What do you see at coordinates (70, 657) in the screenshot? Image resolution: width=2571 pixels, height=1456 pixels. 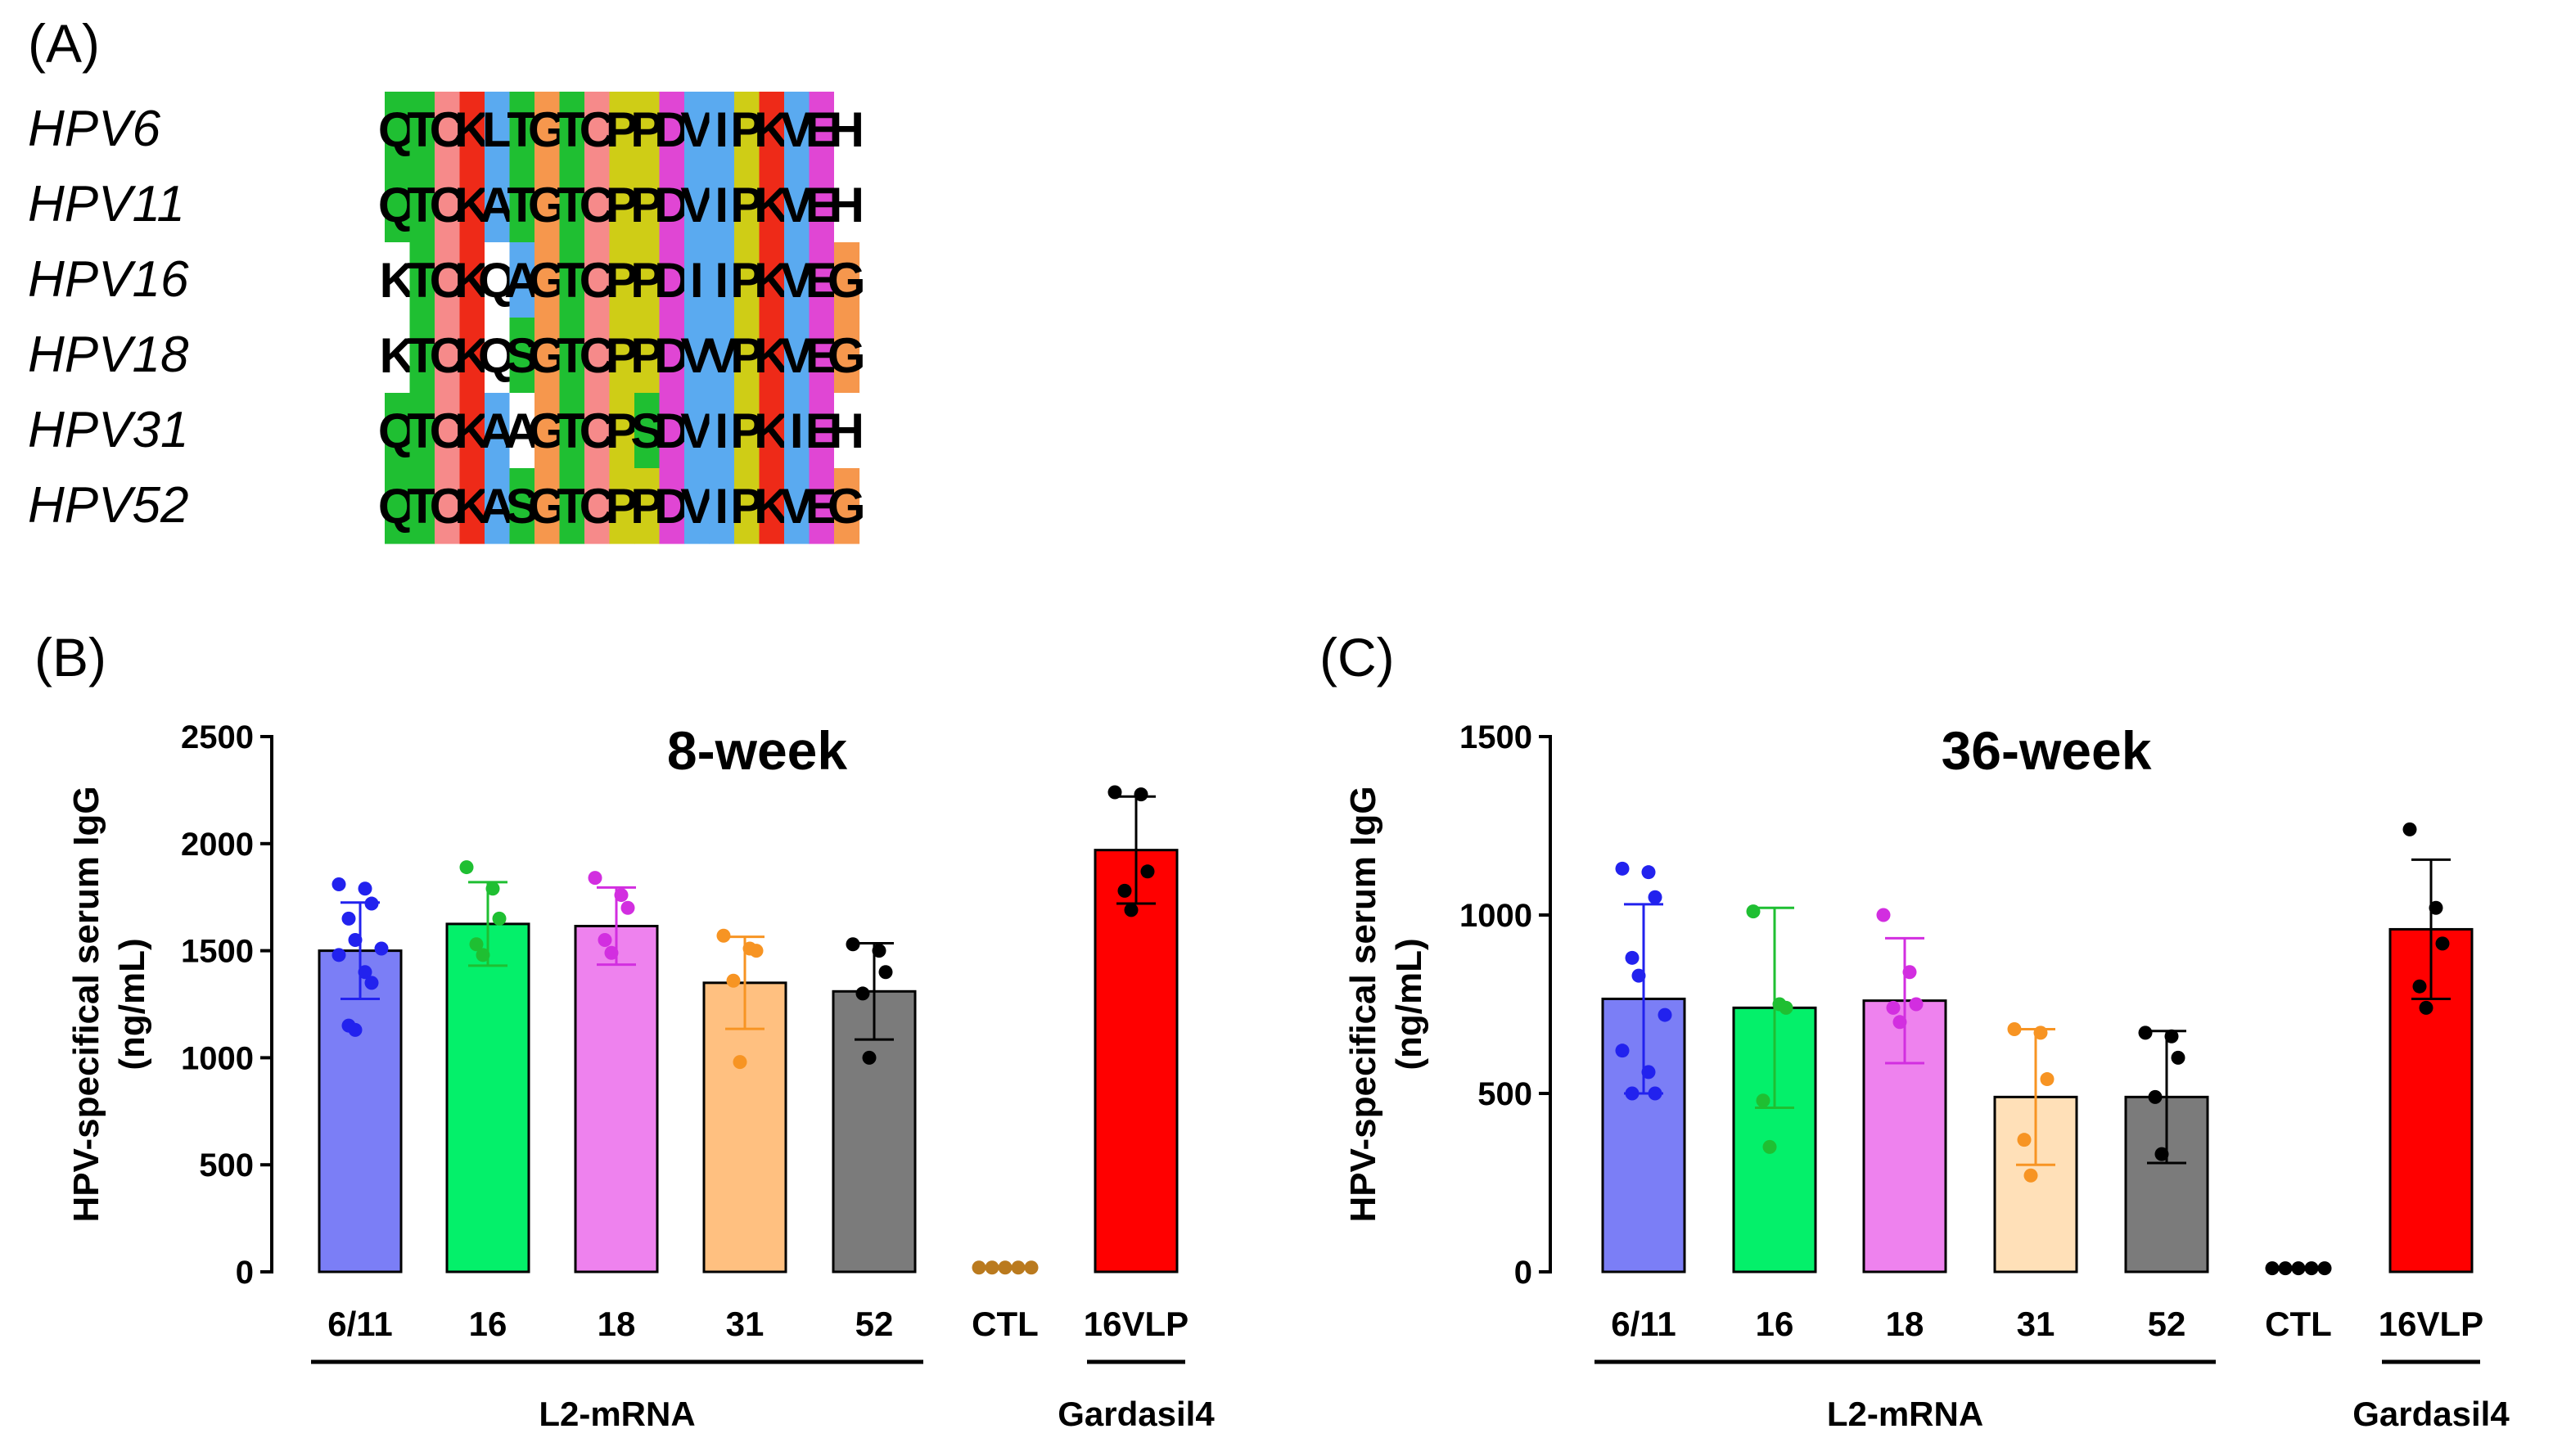 I see `panel-label-b: (B)` at bounding box center [70, 657].